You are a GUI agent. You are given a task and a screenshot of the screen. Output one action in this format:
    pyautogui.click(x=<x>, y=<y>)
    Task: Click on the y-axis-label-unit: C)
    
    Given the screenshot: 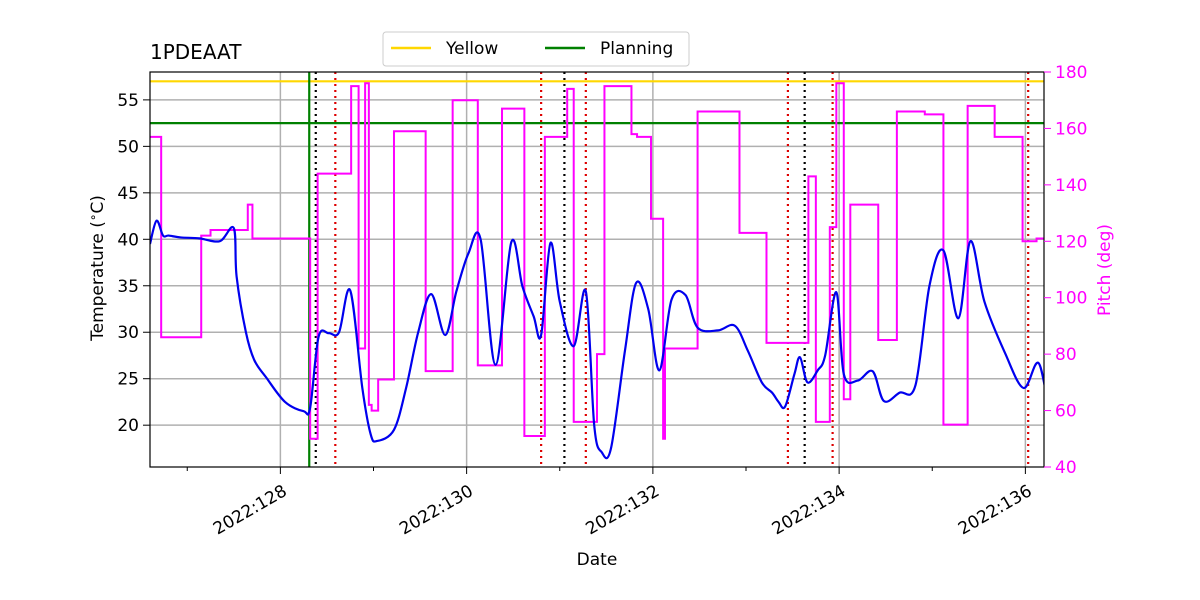 What is the action you would take?
    pyautogui.click(x=98, y=204)
    